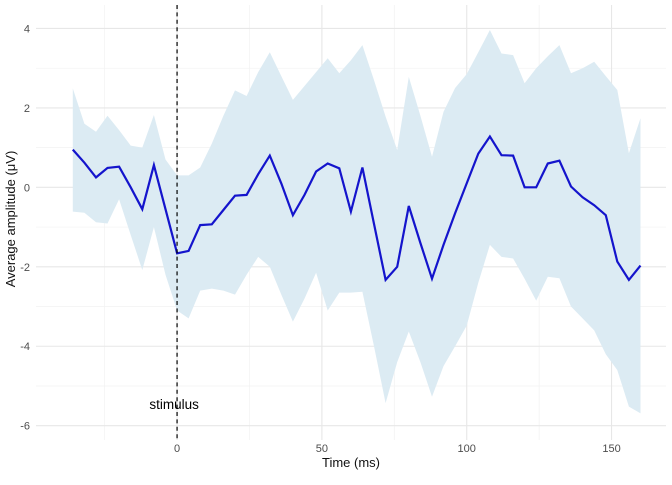 This screenshot has width=672, height=485. Describe the element at coordinates (25, 227) in the screenshot. I see `y-axis-tick-labels: -6 -4 -2 0 2 4` at that location.